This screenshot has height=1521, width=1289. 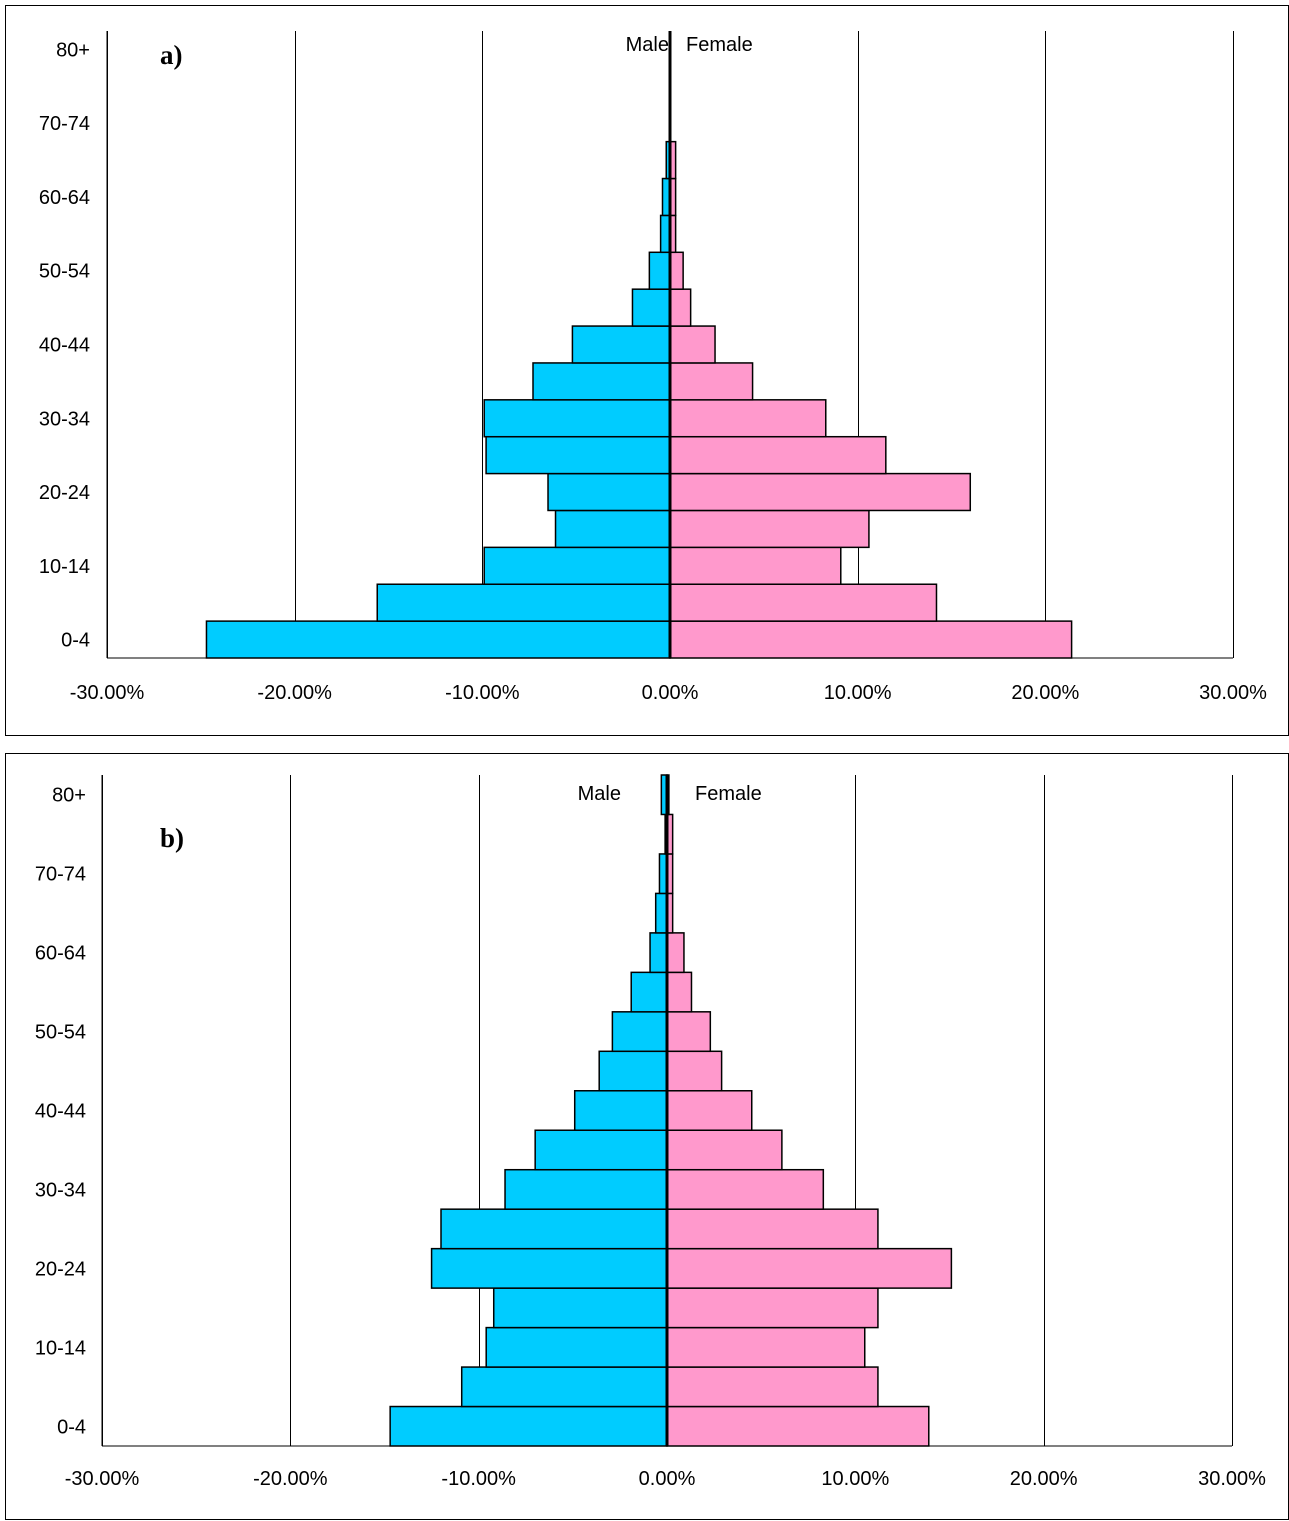 What do you see at coordinates (858, 693) in the screenshot?
I see `x-tick-label-a: 10.00%` at bounding box center [858, 693].